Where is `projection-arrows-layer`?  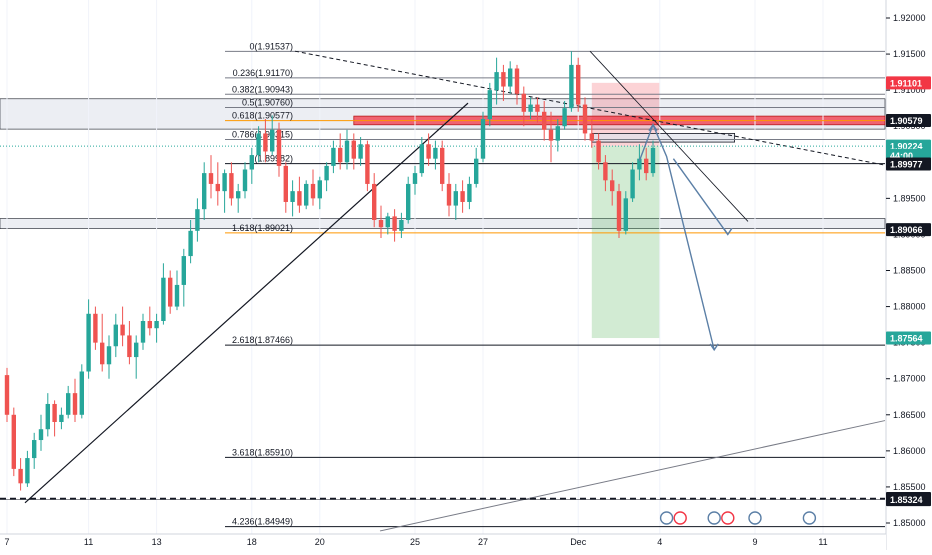
projection-arrows-layer is located at coordinates (685, 237).